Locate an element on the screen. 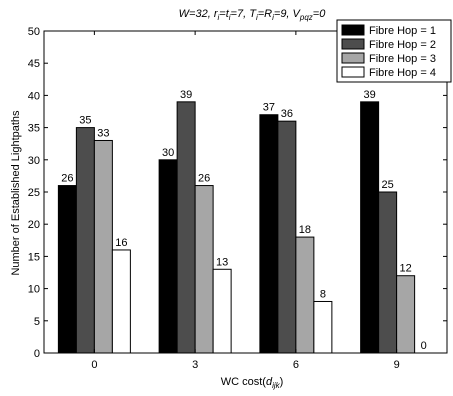 This screenshot has width=453, height=396. y-tick-label: 25 is located at coordinates (34, 193).